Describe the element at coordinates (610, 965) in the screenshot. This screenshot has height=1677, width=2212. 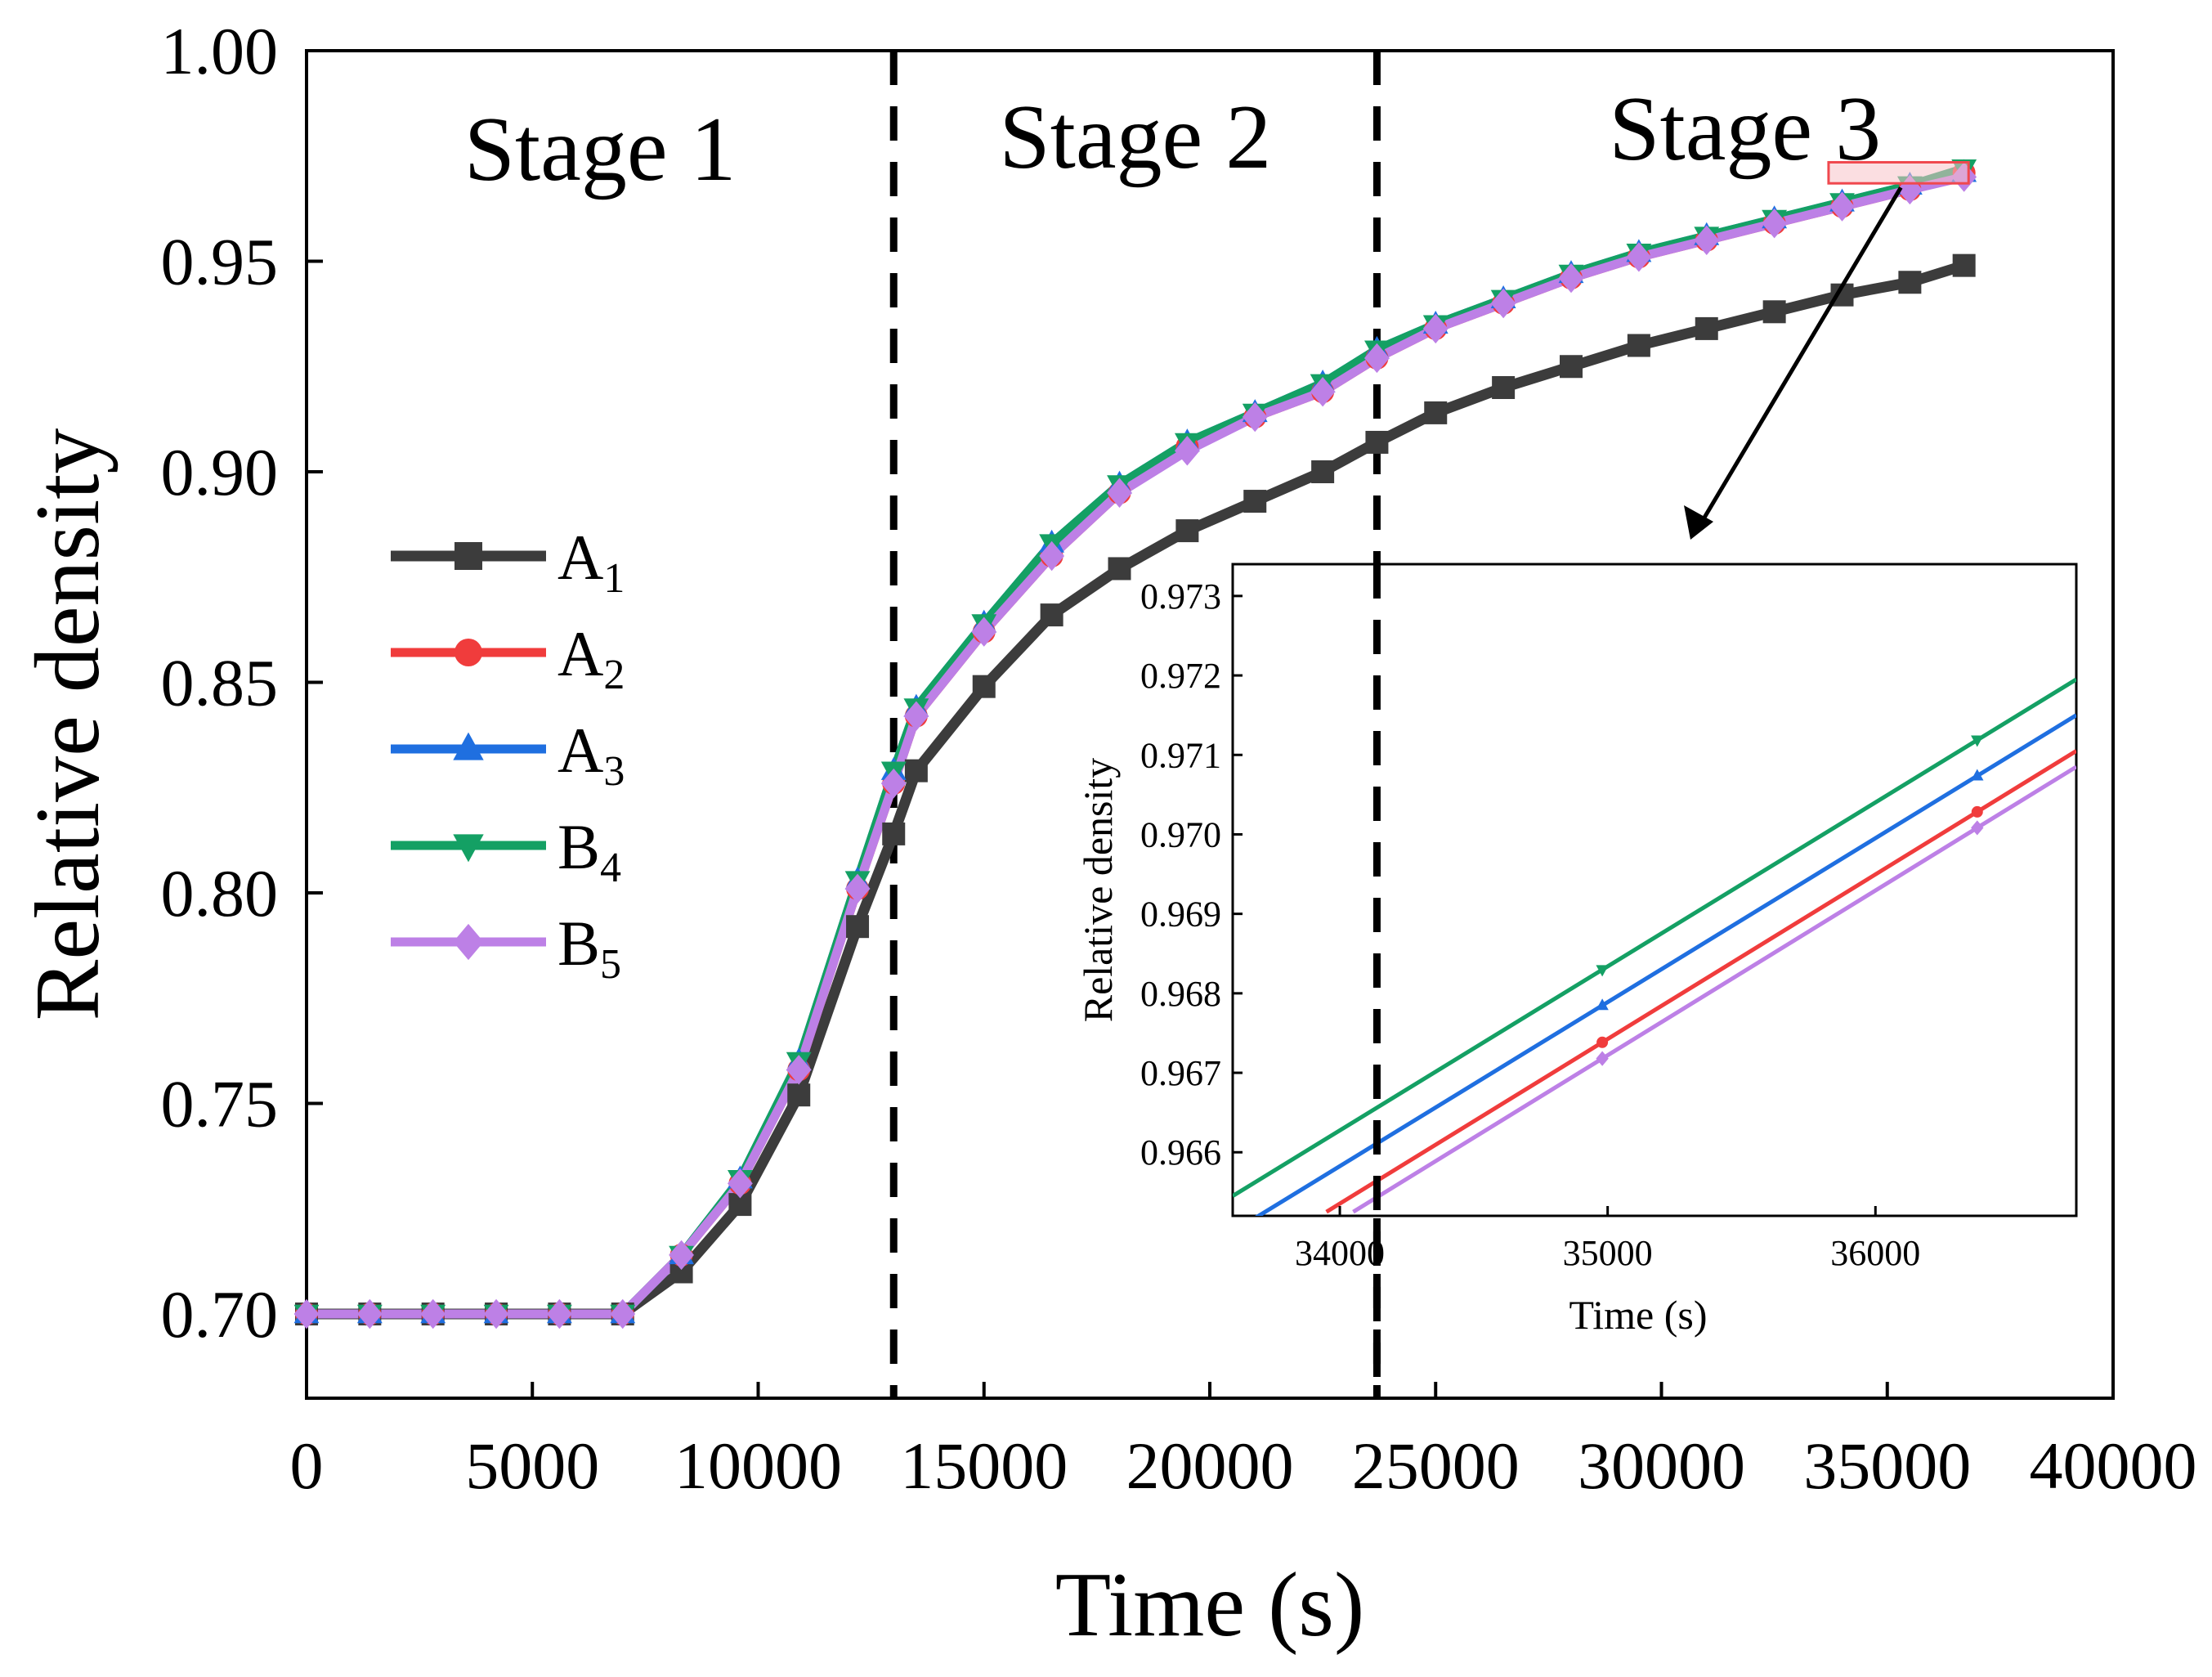
I see `legend-label-subscript: 5` at that location.